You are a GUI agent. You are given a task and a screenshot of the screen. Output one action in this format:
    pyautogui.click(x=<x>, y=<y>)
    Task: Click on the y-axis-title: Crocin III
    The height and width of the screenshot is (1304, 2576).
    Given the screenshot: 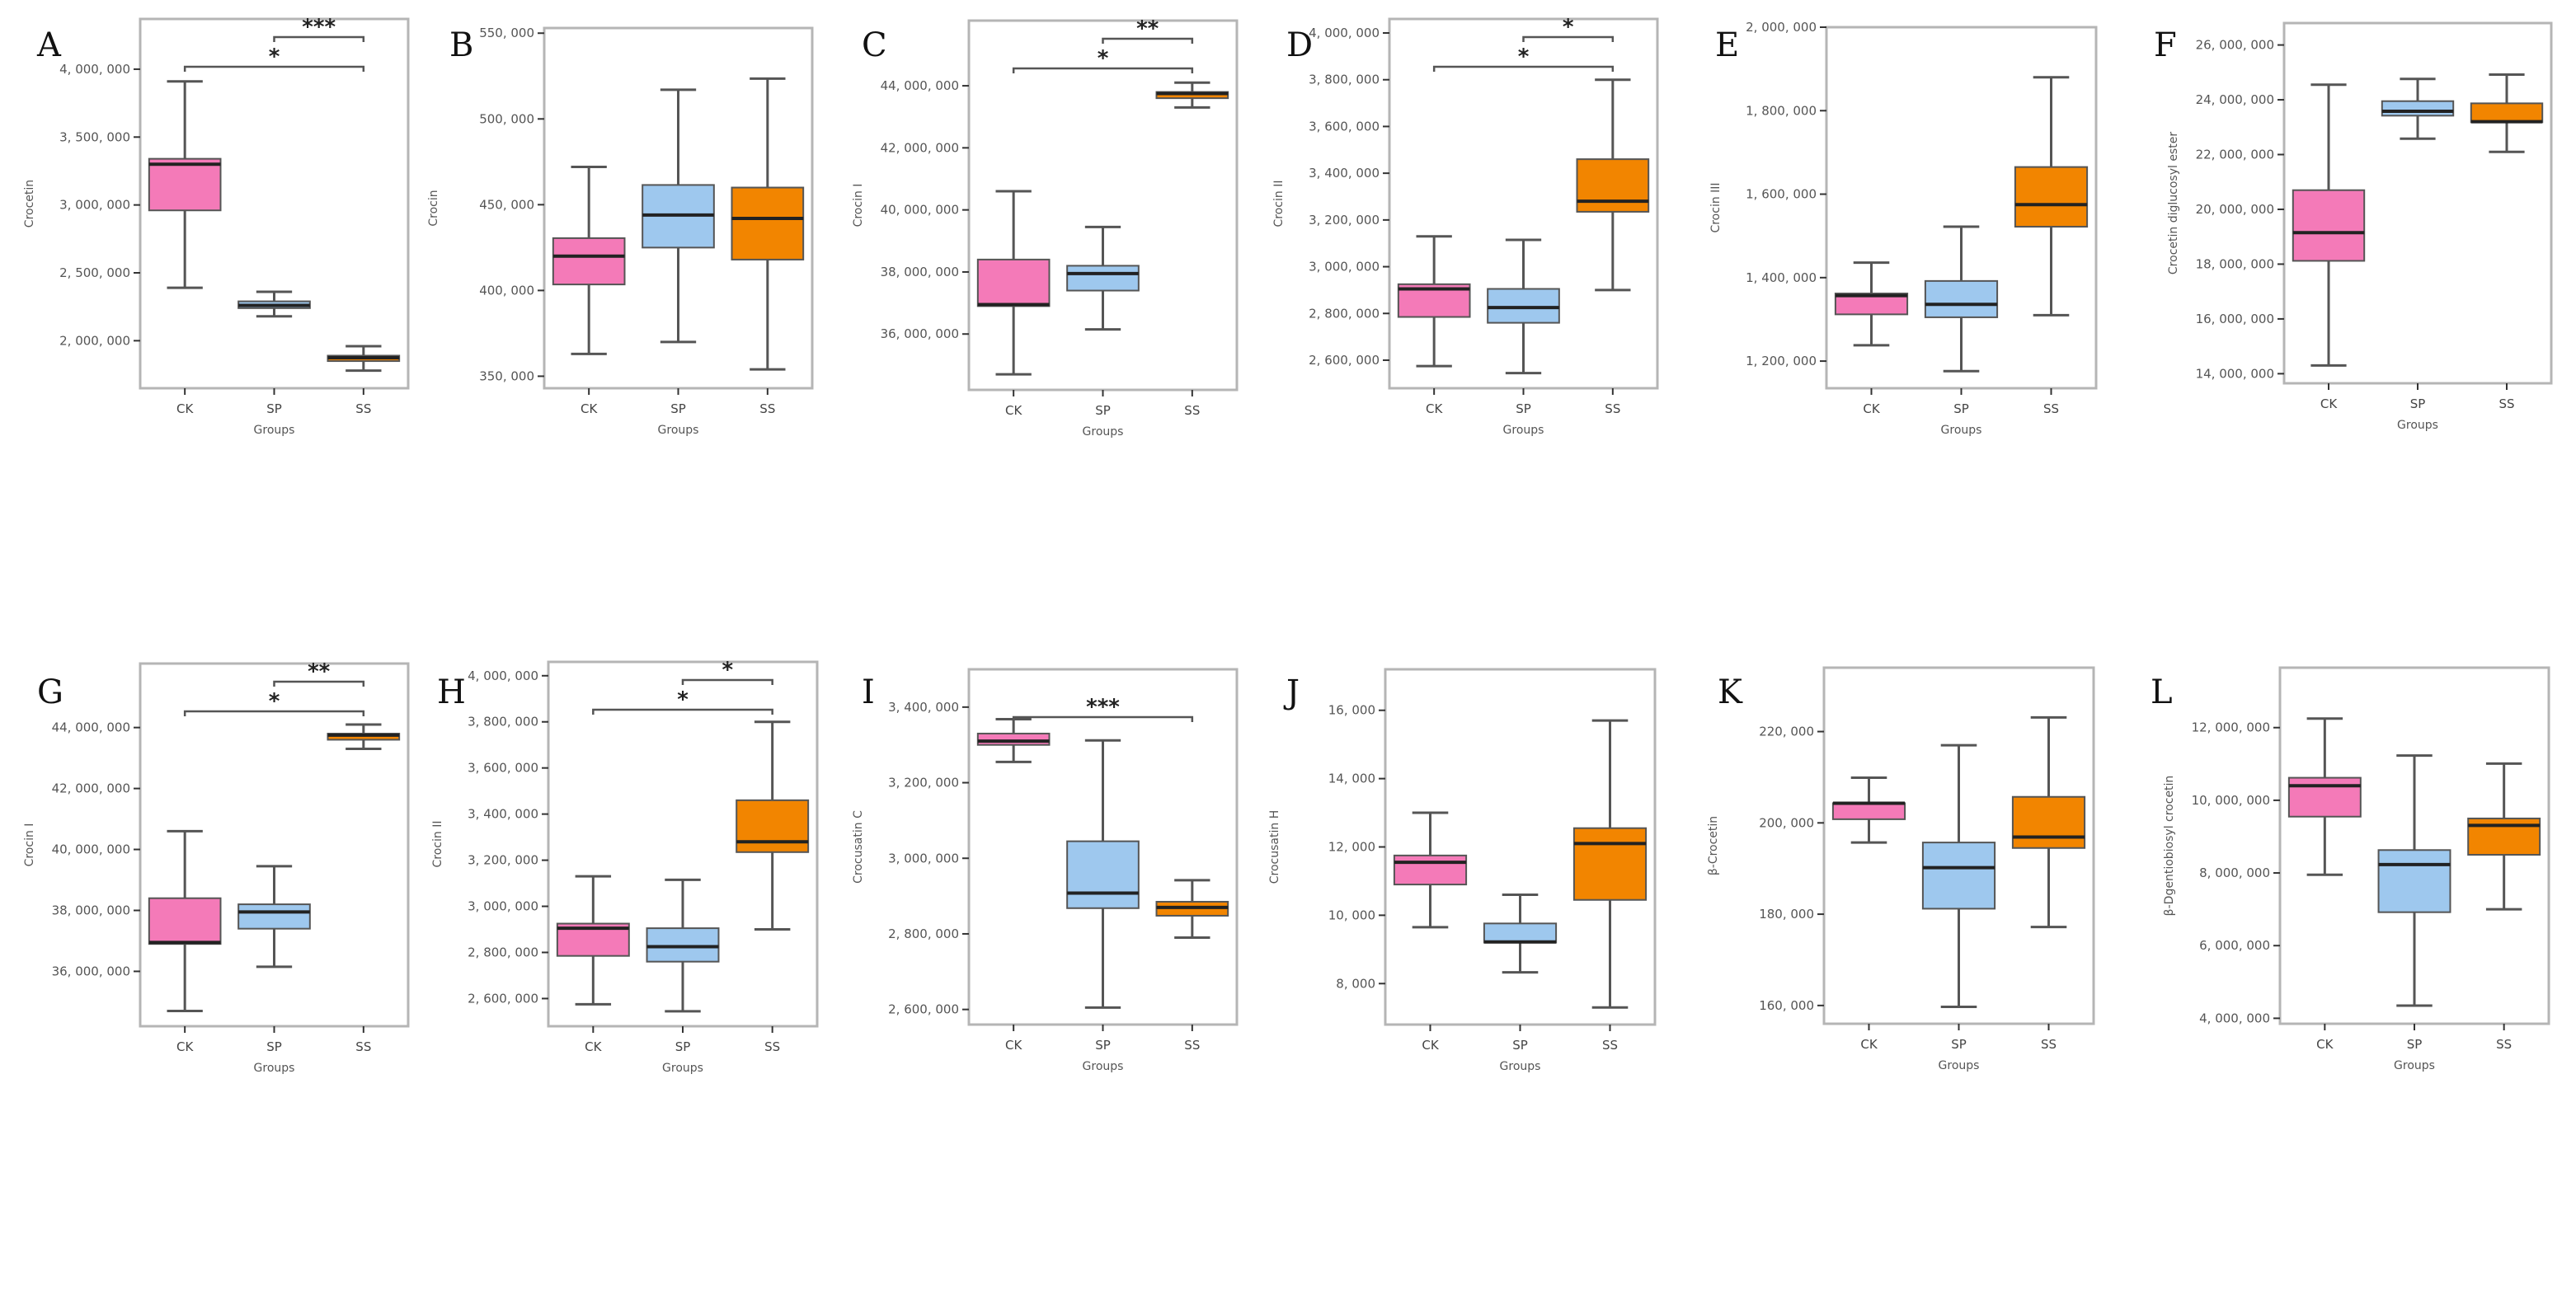 What is the action you would take?
    pyautogui.click(x=1716, y=207)
    